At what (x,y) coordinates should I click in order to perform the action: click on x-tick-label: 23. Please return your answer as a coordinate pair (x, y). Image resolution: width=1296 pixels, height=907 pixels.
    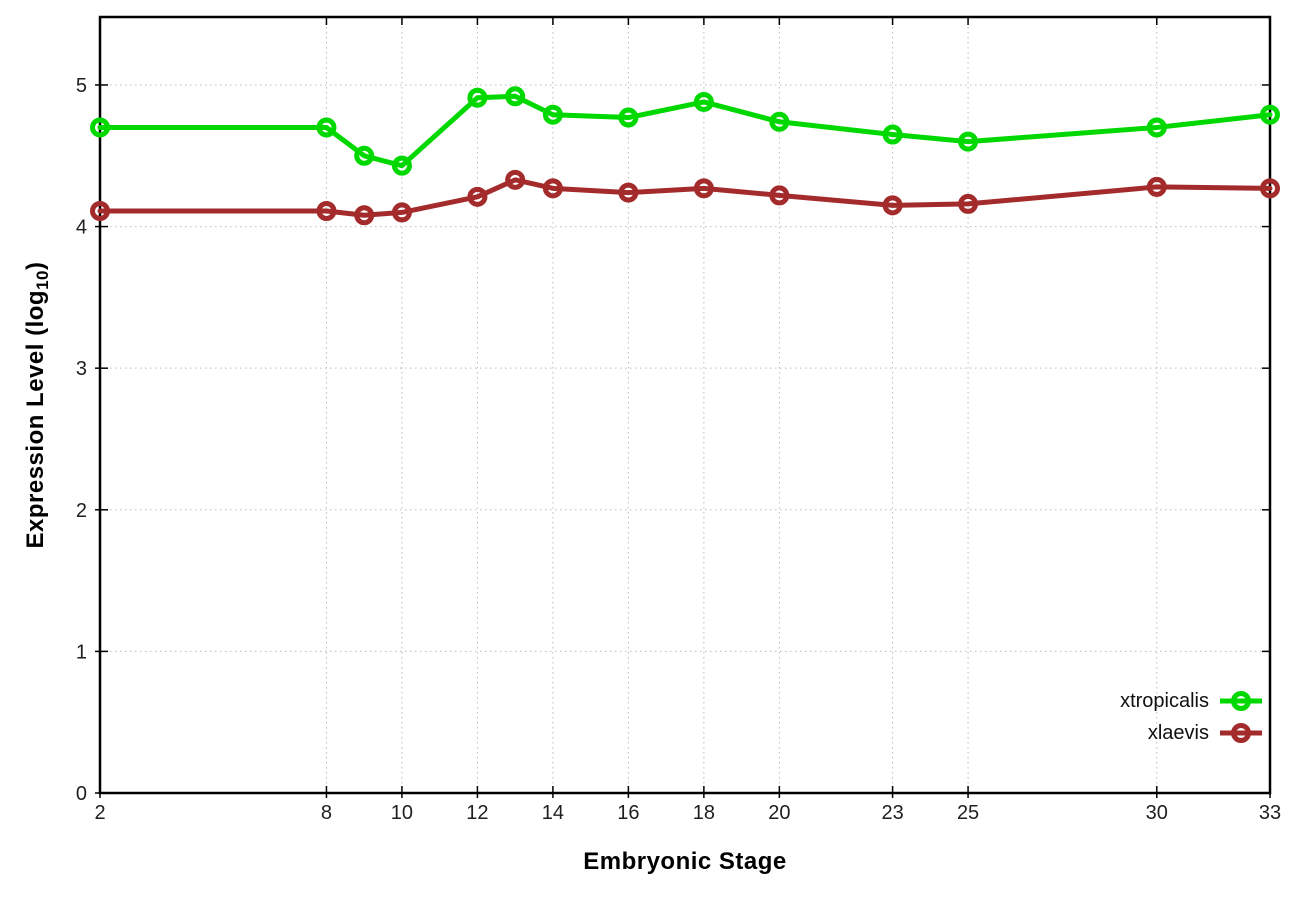
    Looking at the image, I should click on (892, 813).